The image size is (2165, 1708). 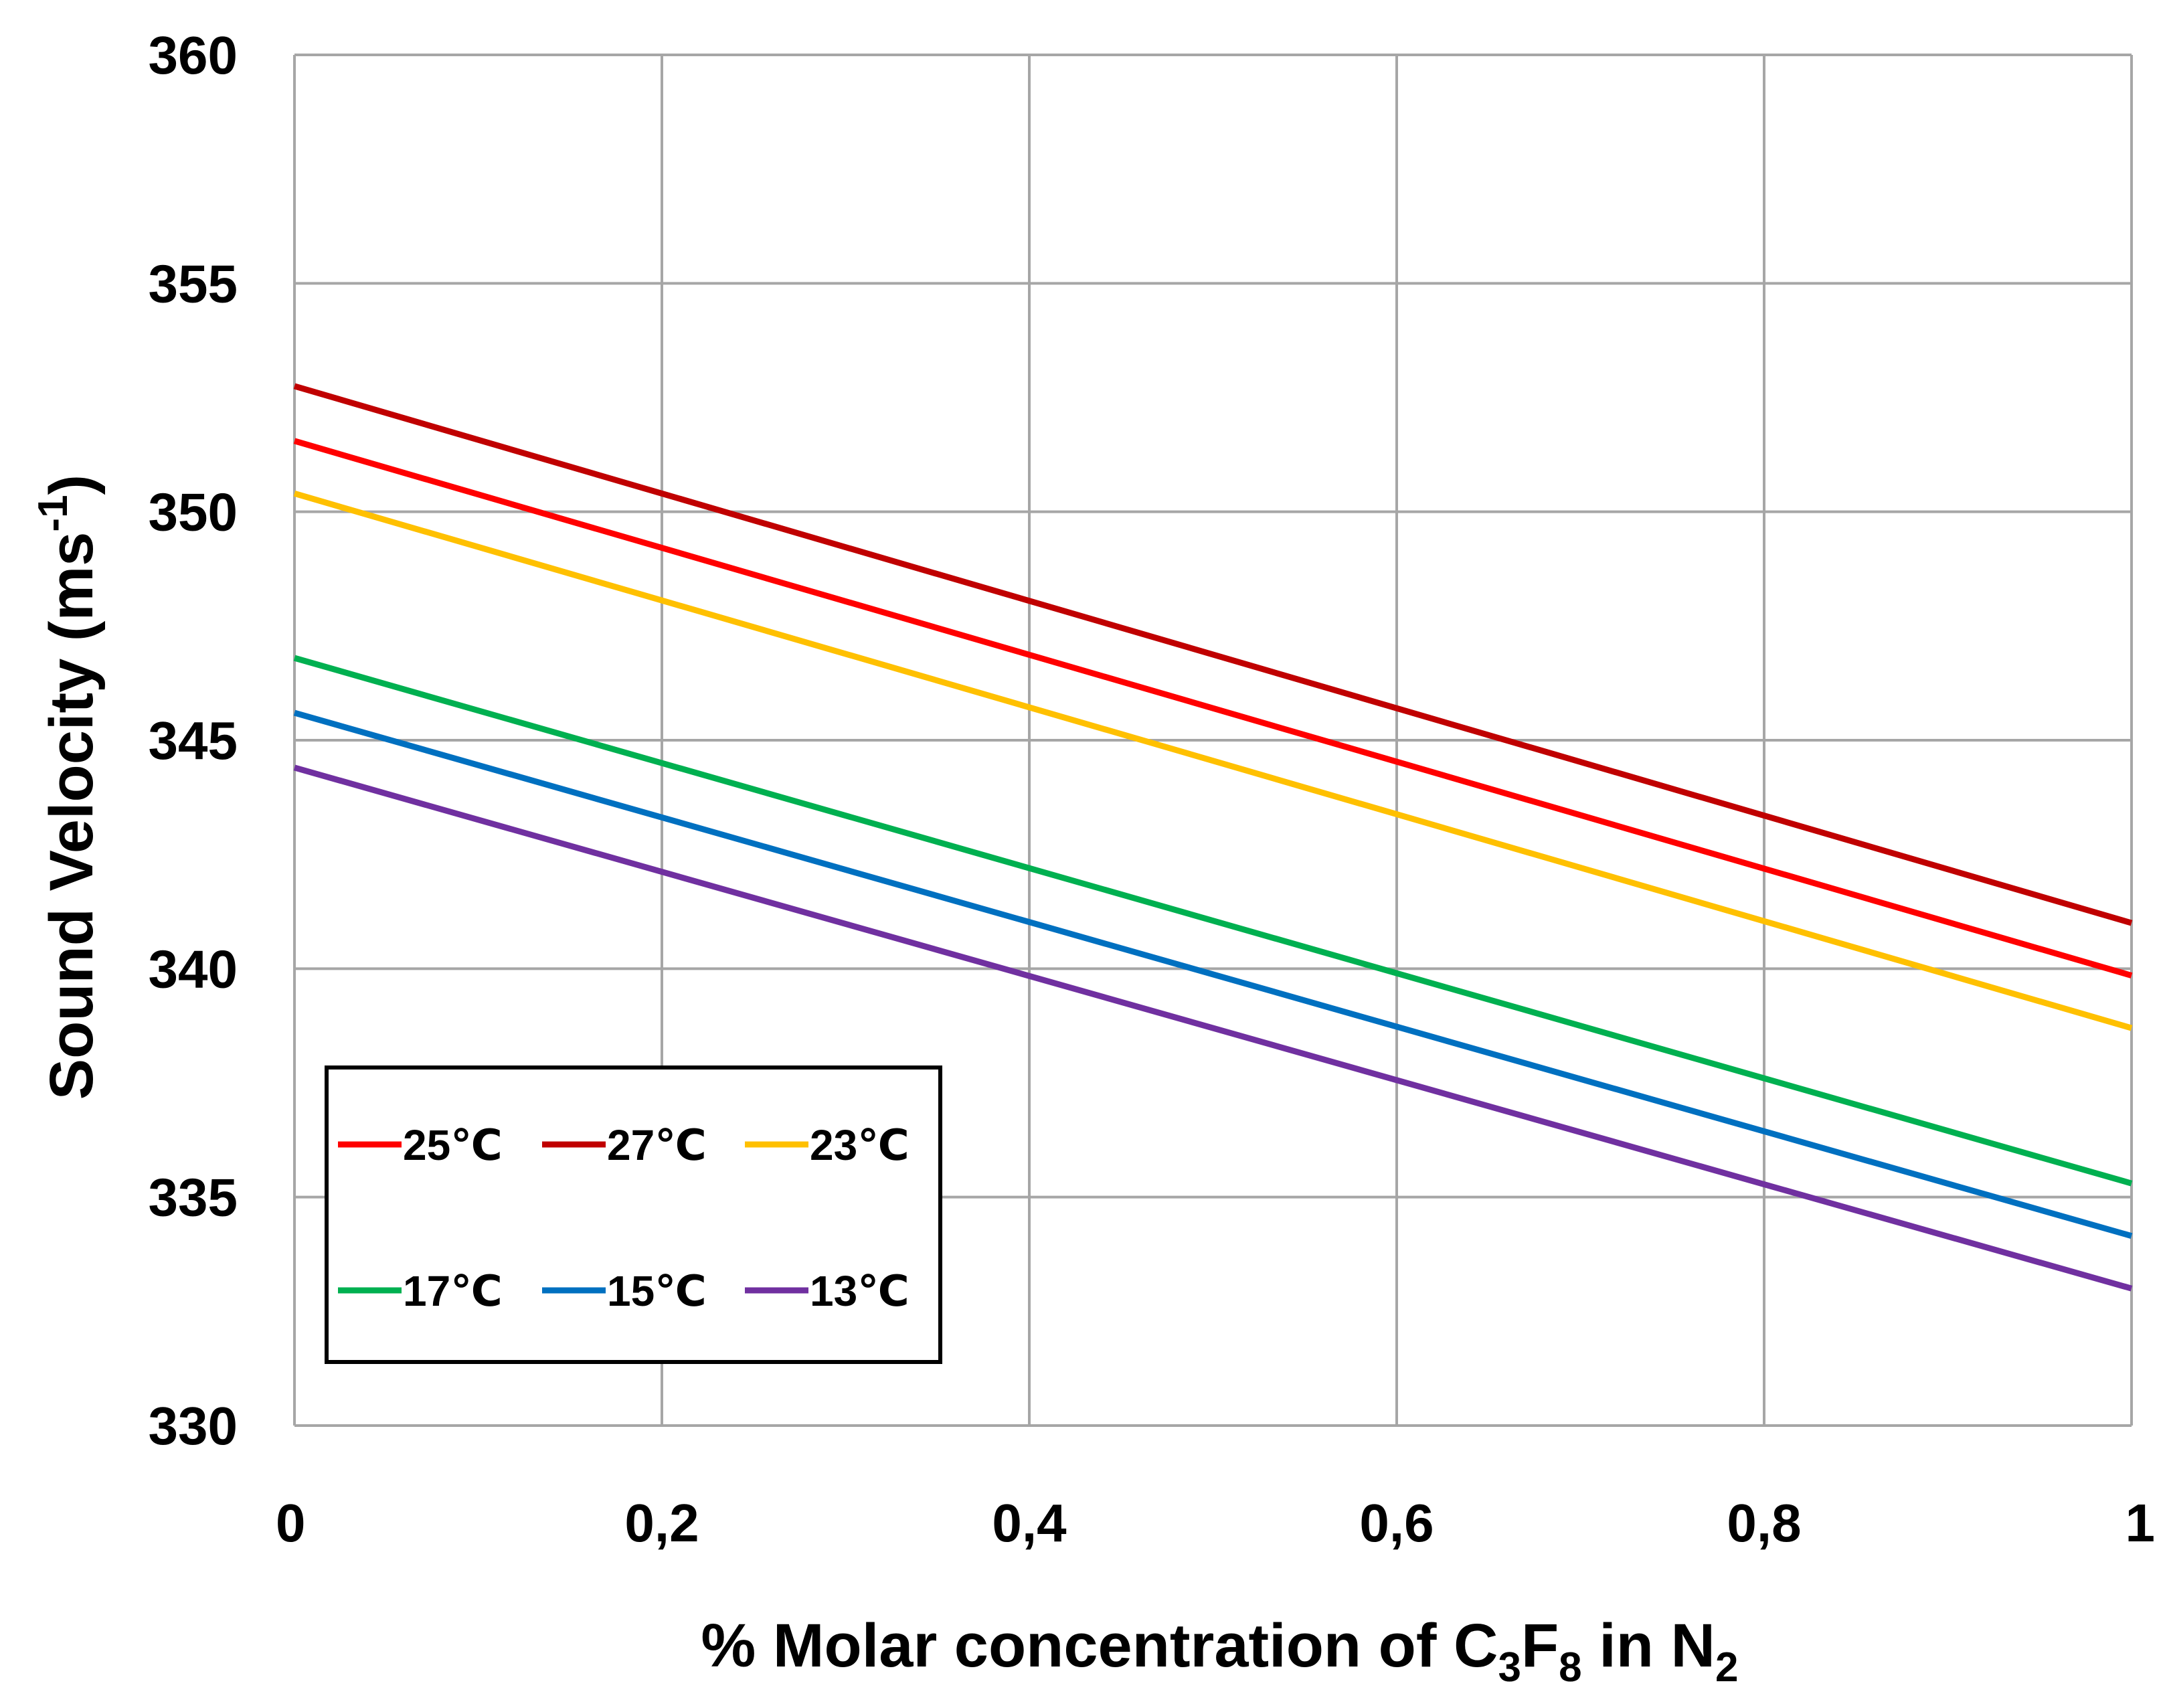 I want to click on legend-label: 25℃, so click(x=453, y=1145).